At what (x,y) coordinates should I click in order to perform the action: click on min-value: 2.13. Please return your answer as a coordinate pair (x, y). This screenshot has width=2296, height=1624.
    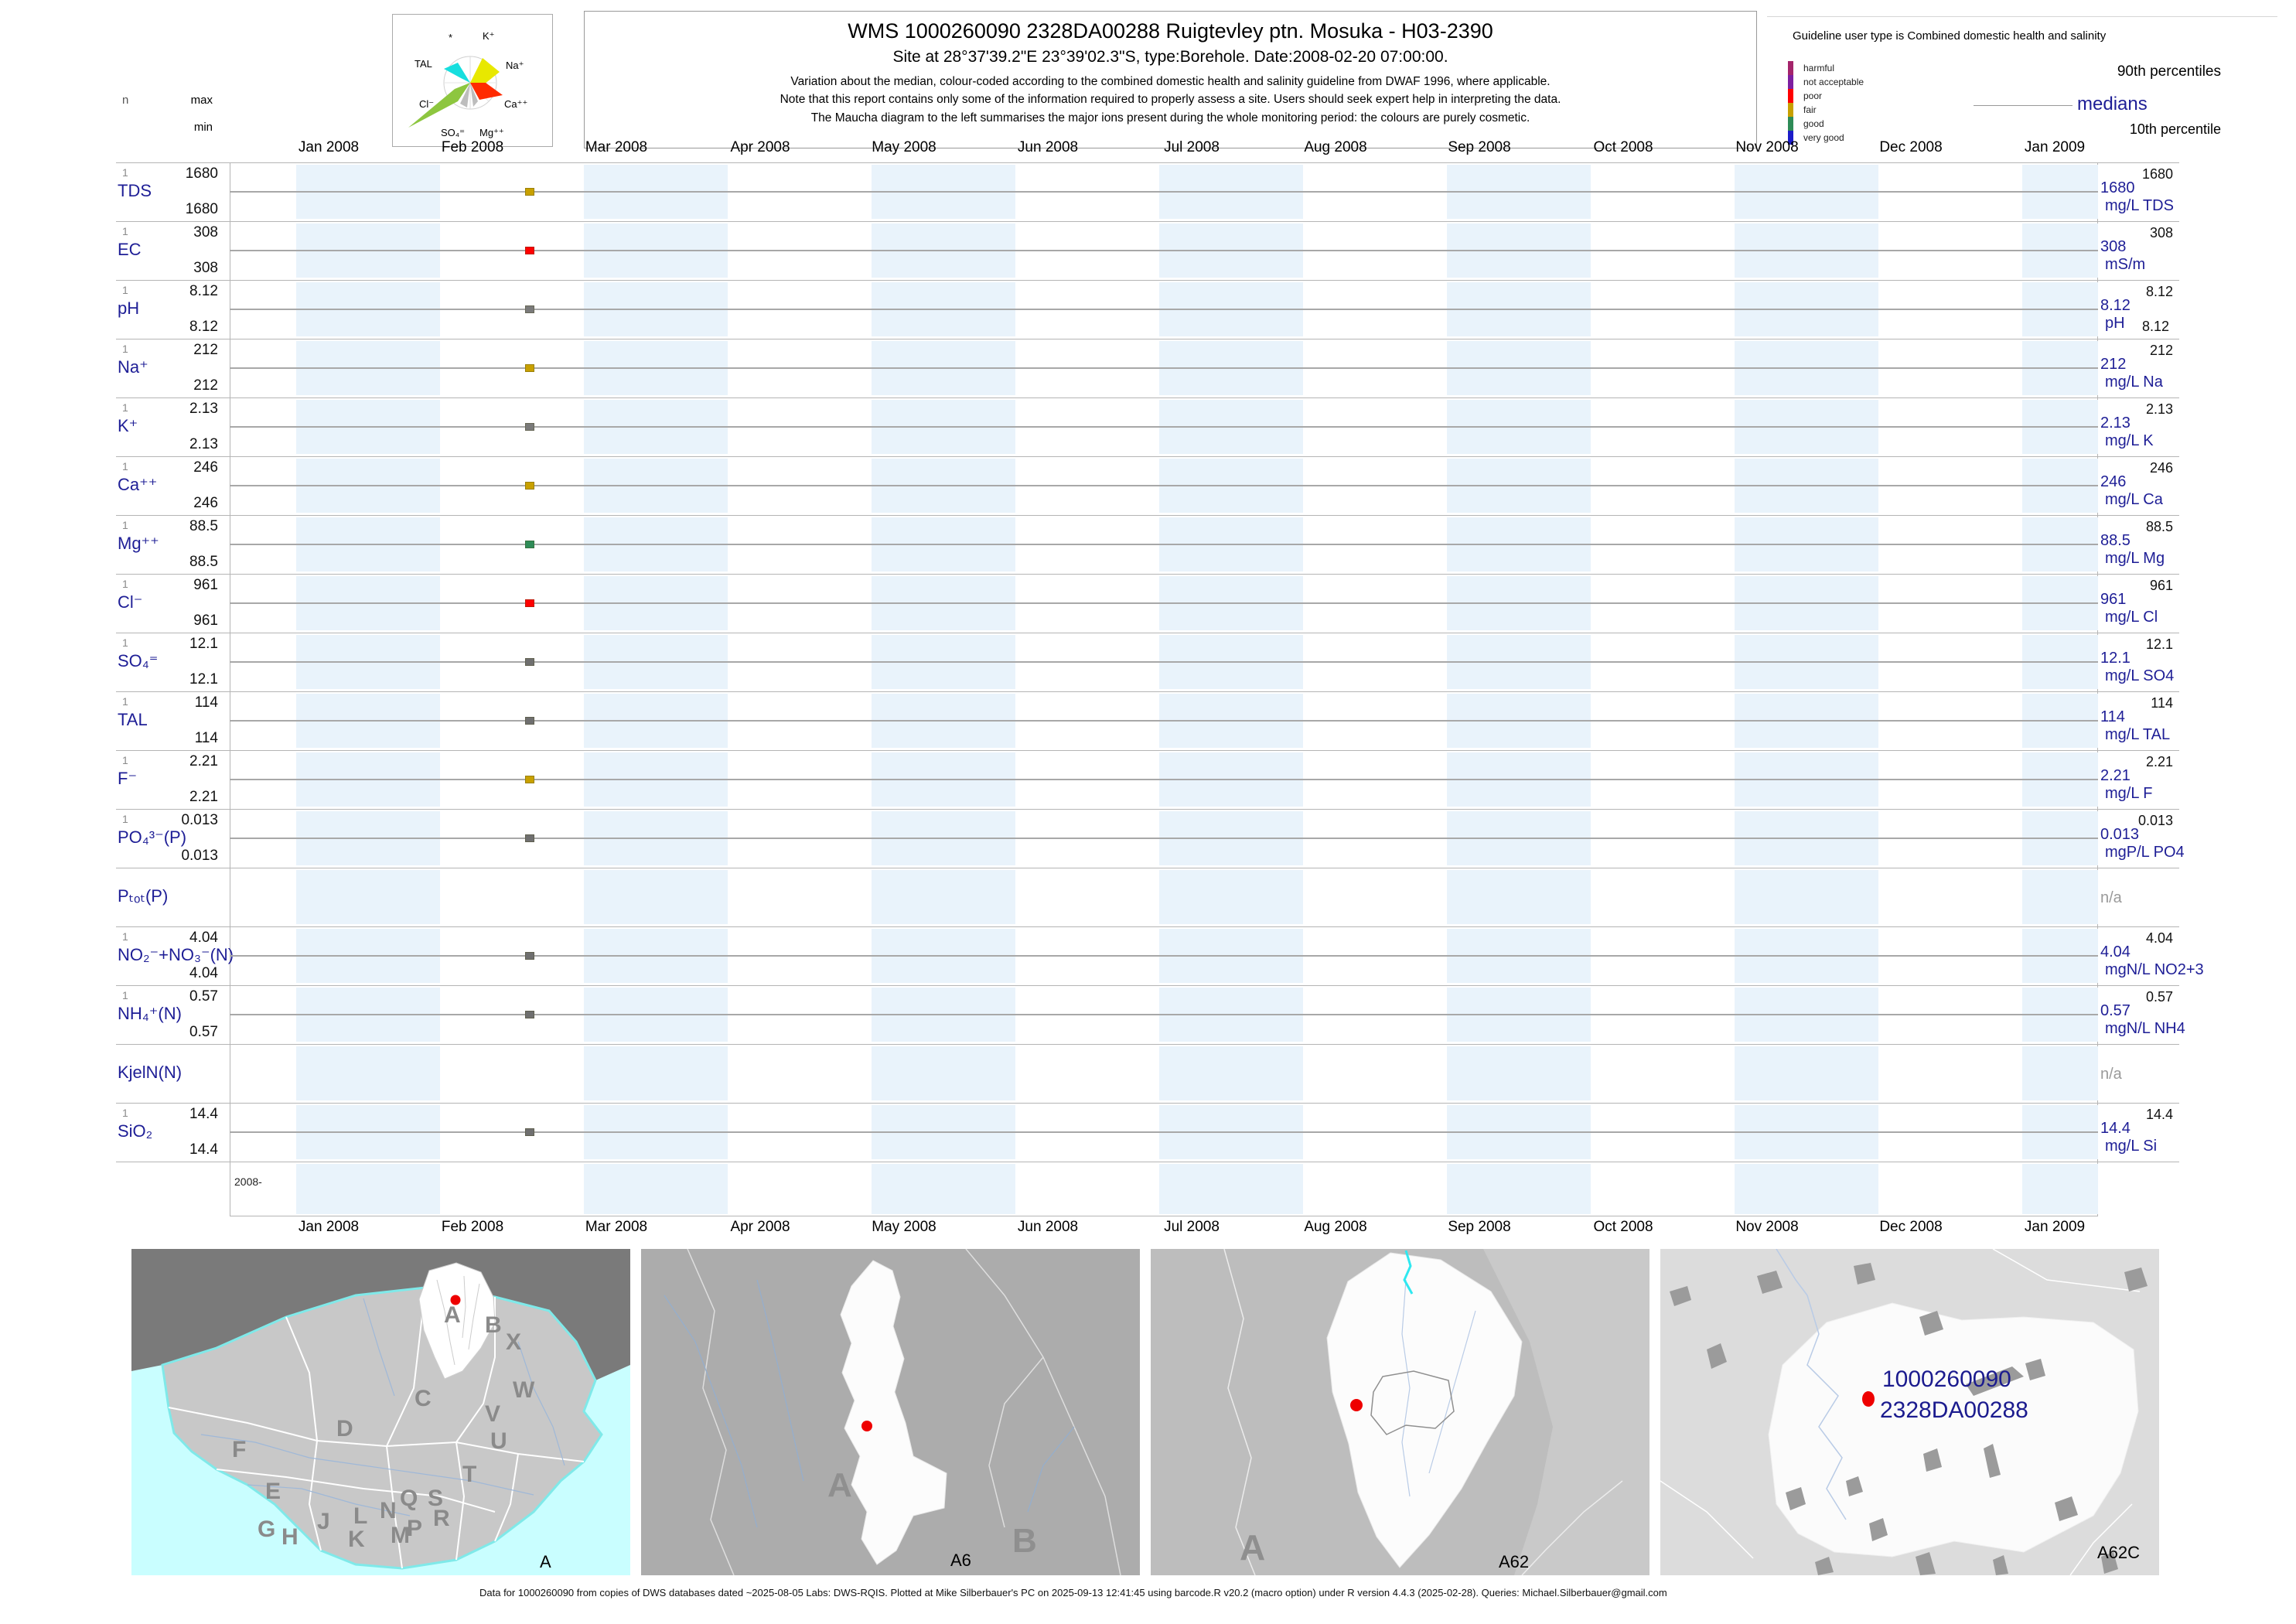
    Looking at the image, I should click on (203, 444).